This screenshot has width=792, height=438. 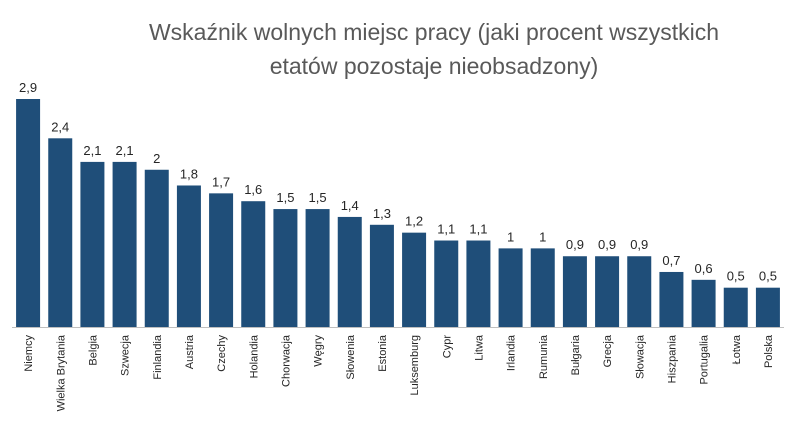 I want to click on value-label-irlandia: 1, so click(x=510, y=236).